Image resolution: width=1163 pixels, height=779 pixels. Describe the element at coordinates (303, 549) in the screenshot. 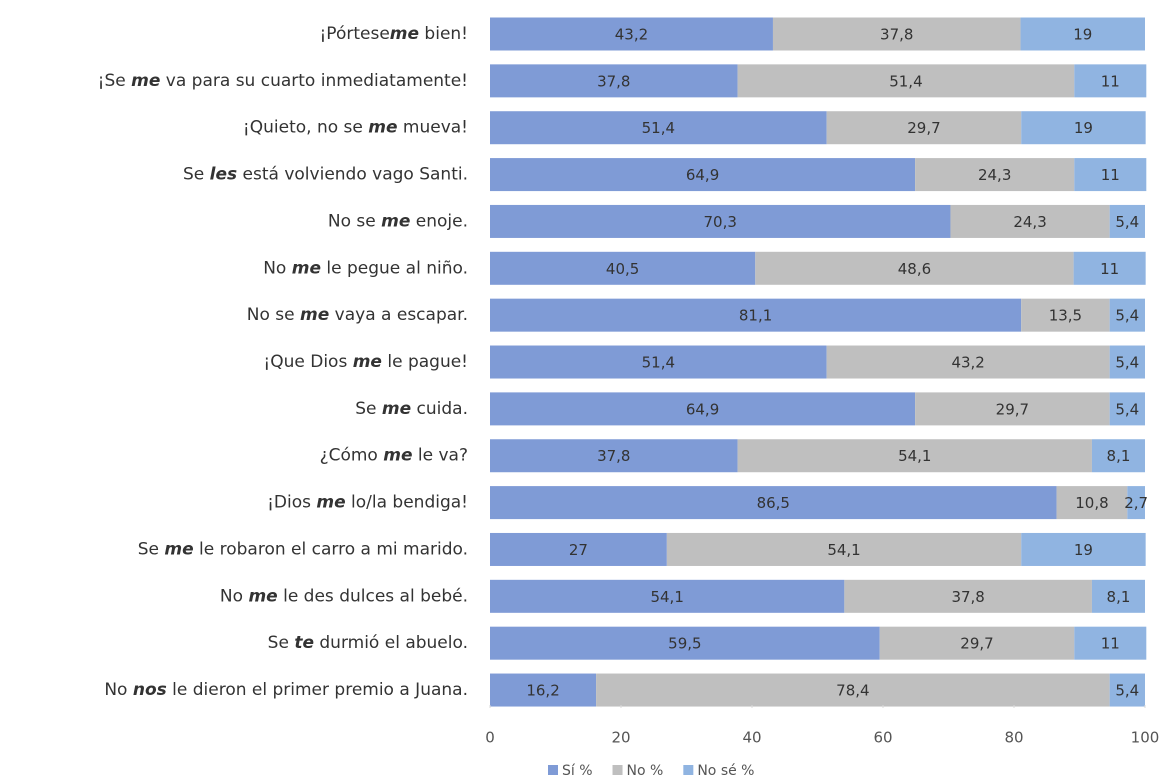

I see `category-label: Se me le robaron el carro a mi marido.` at that location.